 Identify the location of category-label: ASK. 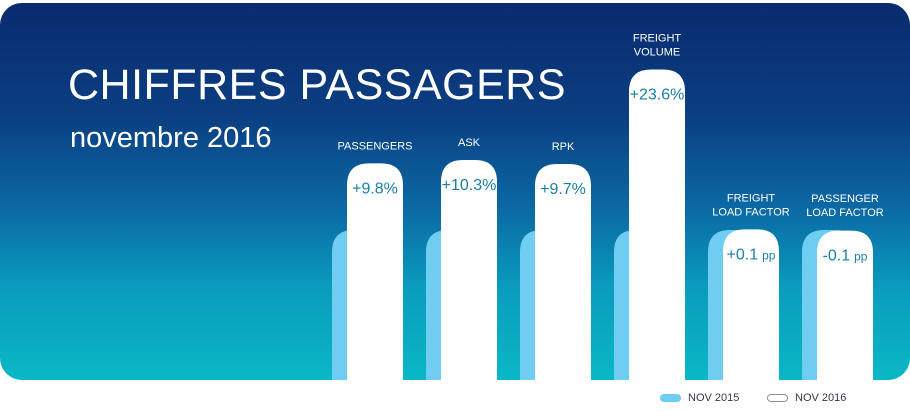
(469, 143).